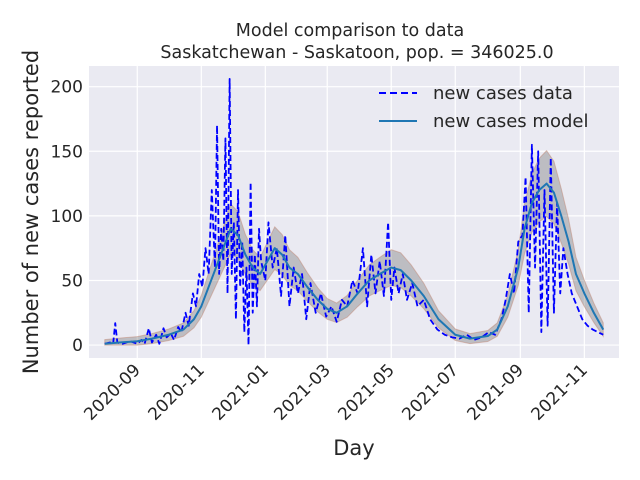  I want to click on y-tick-label: 200, so click(67, 88).